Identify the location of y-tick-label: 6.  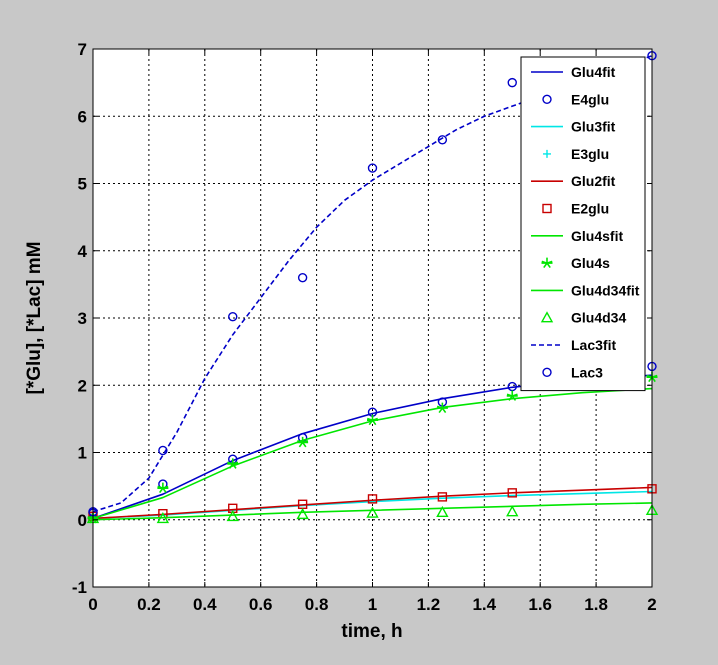
(82, 116).